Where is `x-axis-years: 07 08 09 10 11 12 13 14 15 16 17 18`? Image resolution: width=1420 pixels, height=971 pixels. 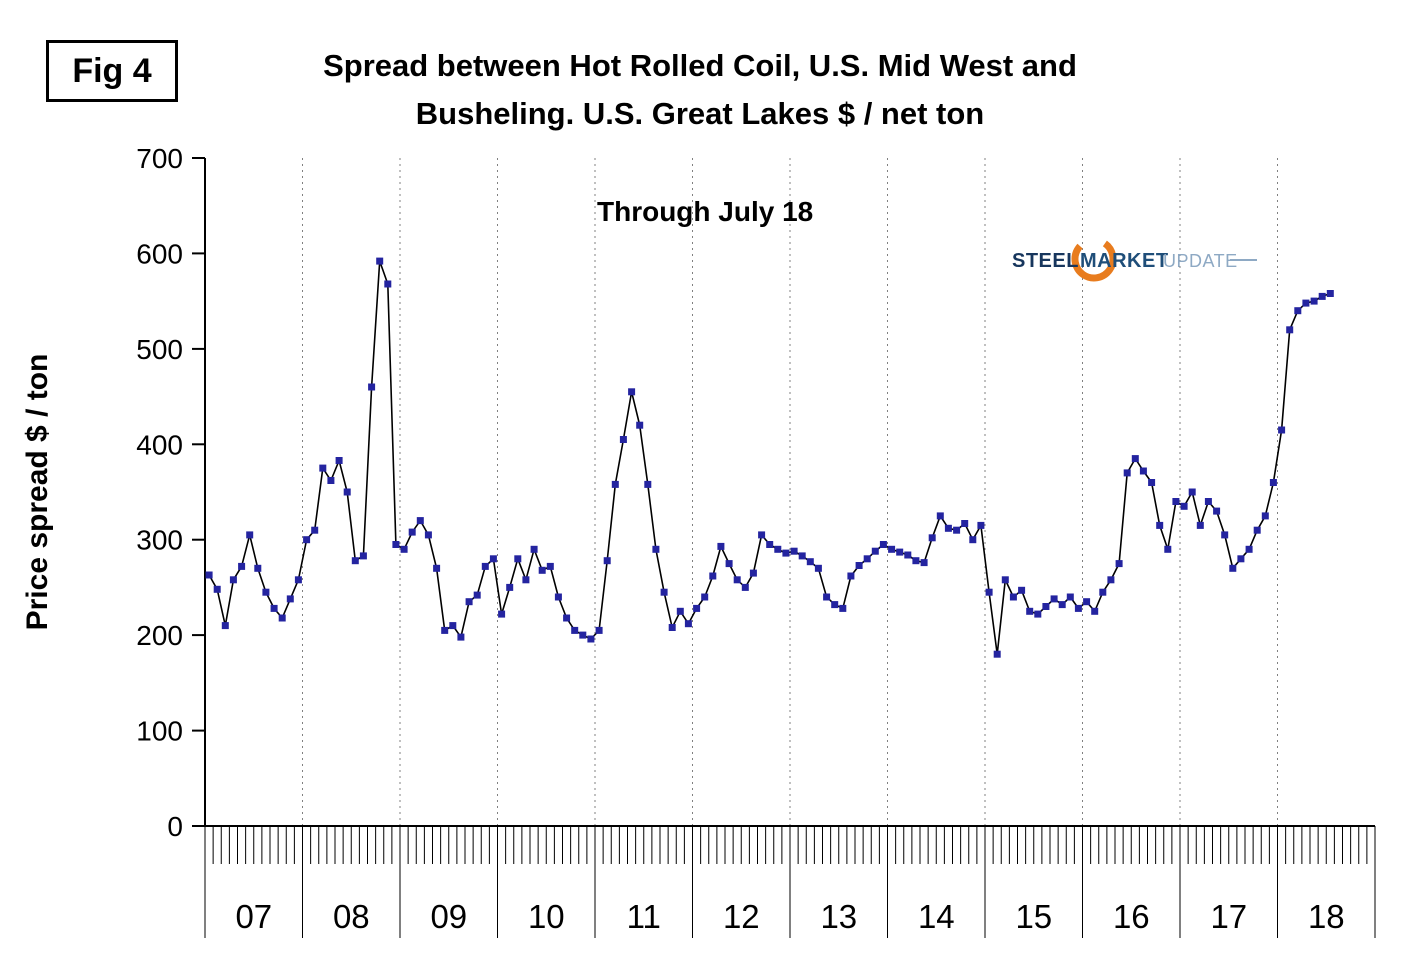
x-axis-years: 07 08 09 10 11 12 13 14 15 16 17 18 is located at coordinates (790, 882).